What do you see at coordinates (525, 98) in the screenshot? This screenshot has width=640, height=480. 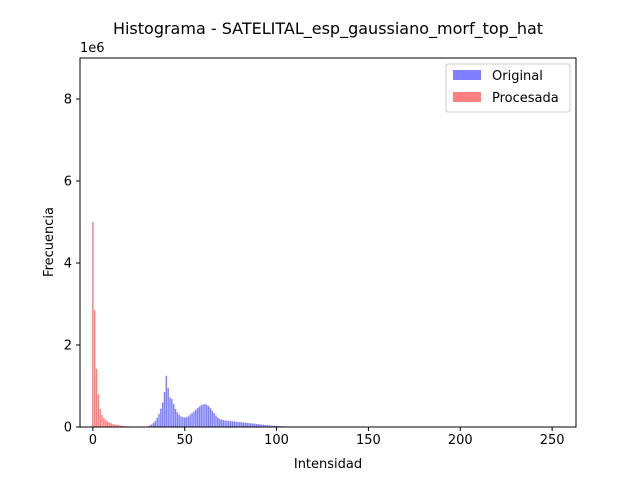 I see `legend-label-procesada: Procesada` at bounding box center [525, 98].